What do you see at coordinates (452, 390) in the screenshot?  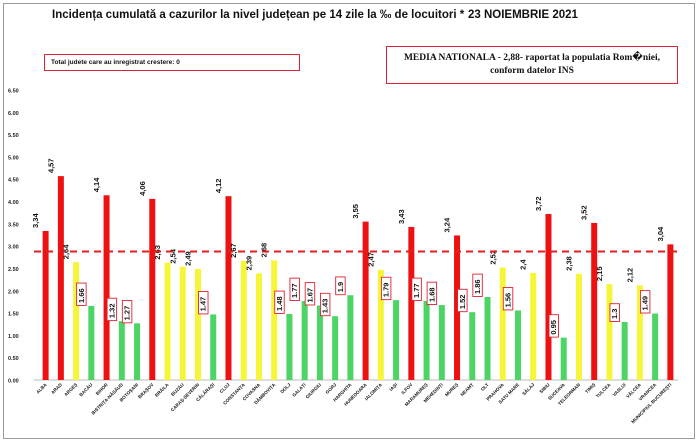 I see `category-label: MUREȘ` at bounding box center [452, 390].